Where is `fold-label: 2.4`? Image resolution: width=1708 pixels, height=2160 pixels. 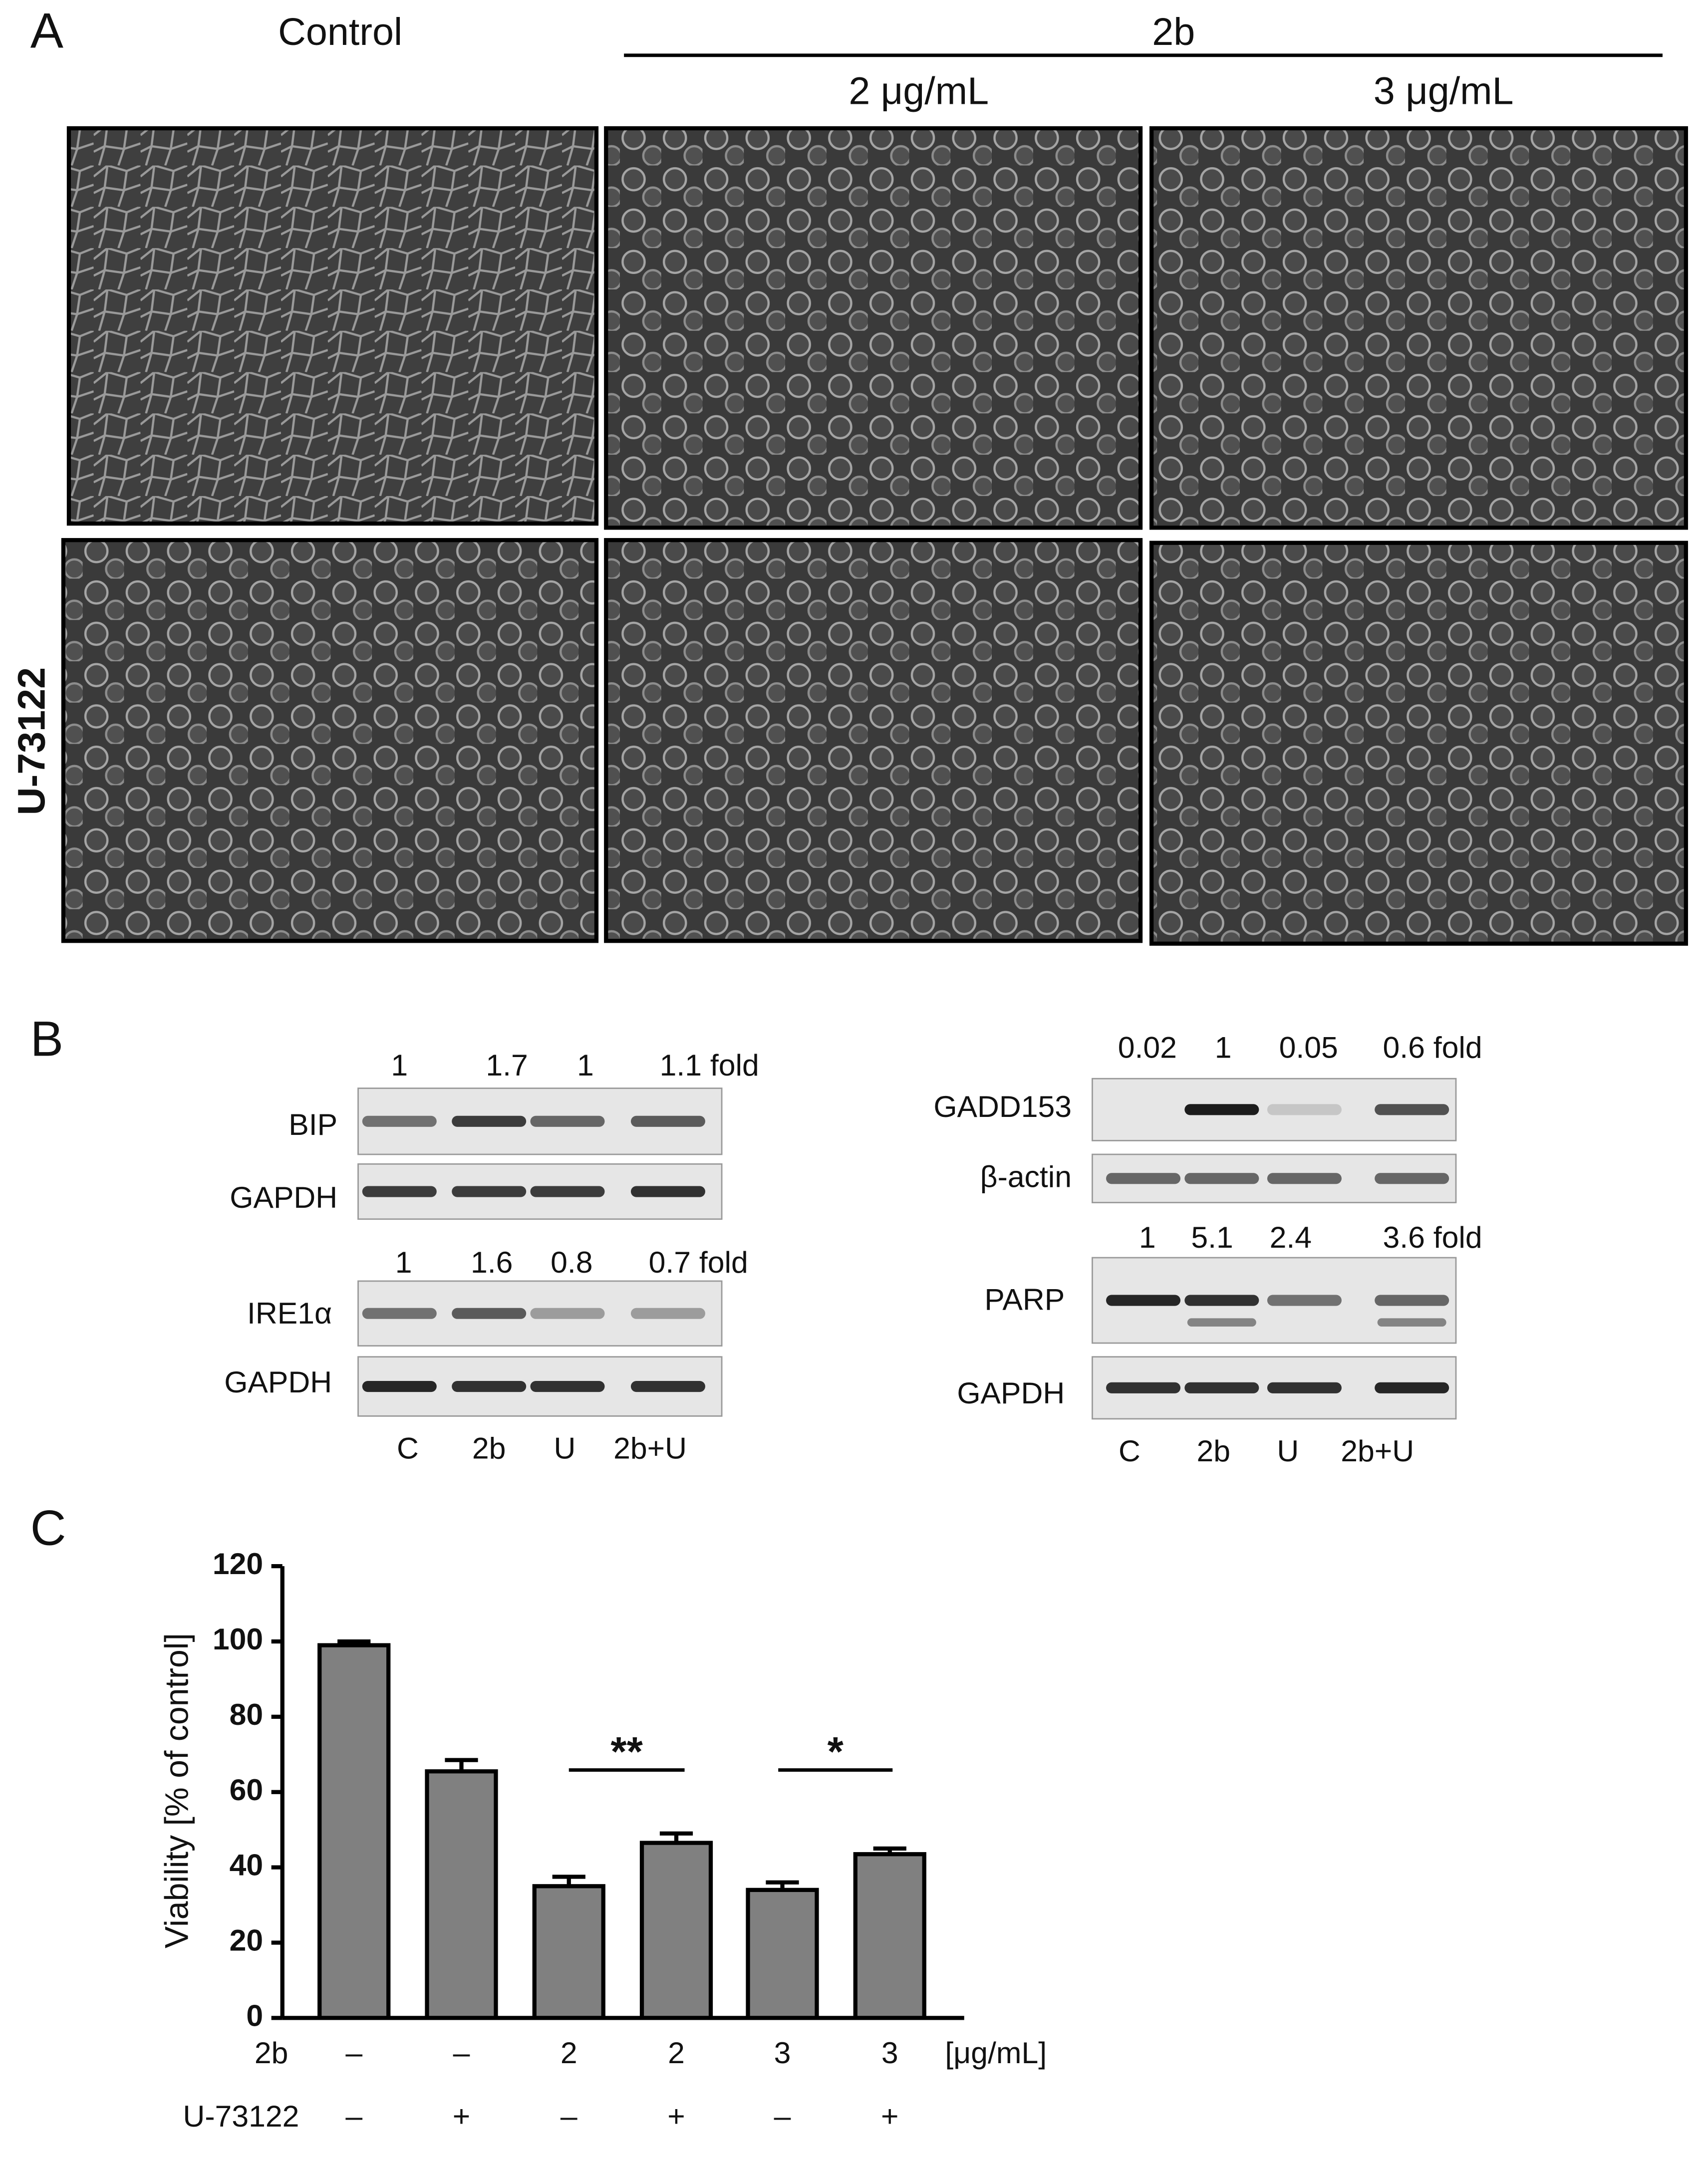 fold-label: 2.4 is located at coordinates (1291, 1237).